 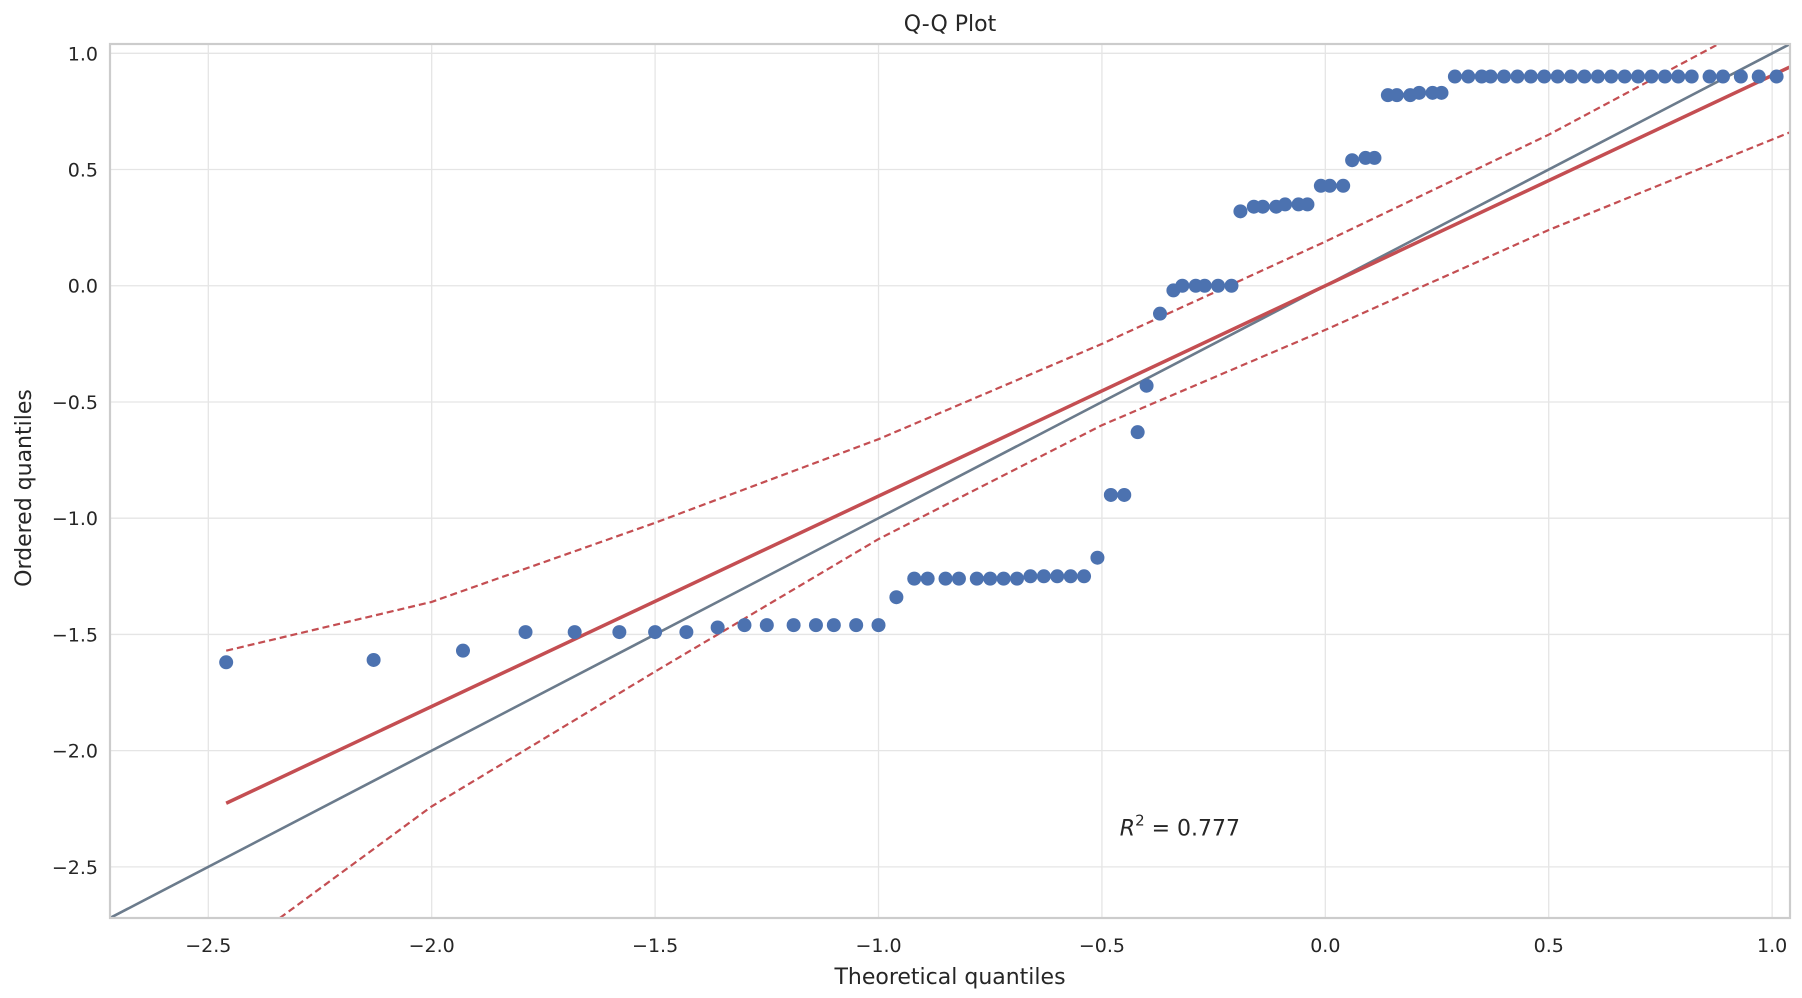 What do you see at coordinates (75, 519) in the screenshot?
I see `y-tick-label: −1.0` at bounding box center [75, 519].